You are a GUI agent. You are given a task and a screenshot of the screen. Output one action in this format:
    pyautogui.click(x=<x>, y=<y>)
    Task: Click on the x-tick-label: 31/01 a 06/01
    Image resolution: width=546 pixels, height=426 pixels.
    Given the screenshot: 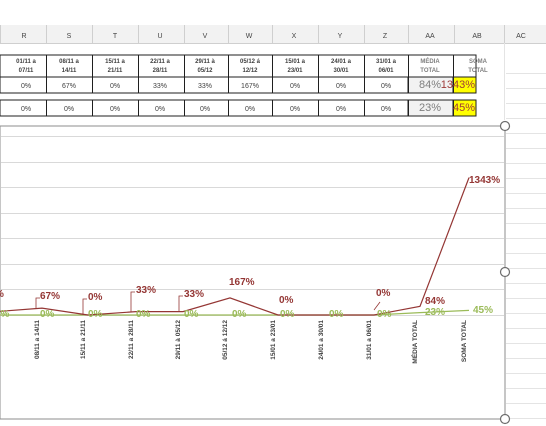 What is the action you would take?
    pyautogui.click(x=369, y=340)
    